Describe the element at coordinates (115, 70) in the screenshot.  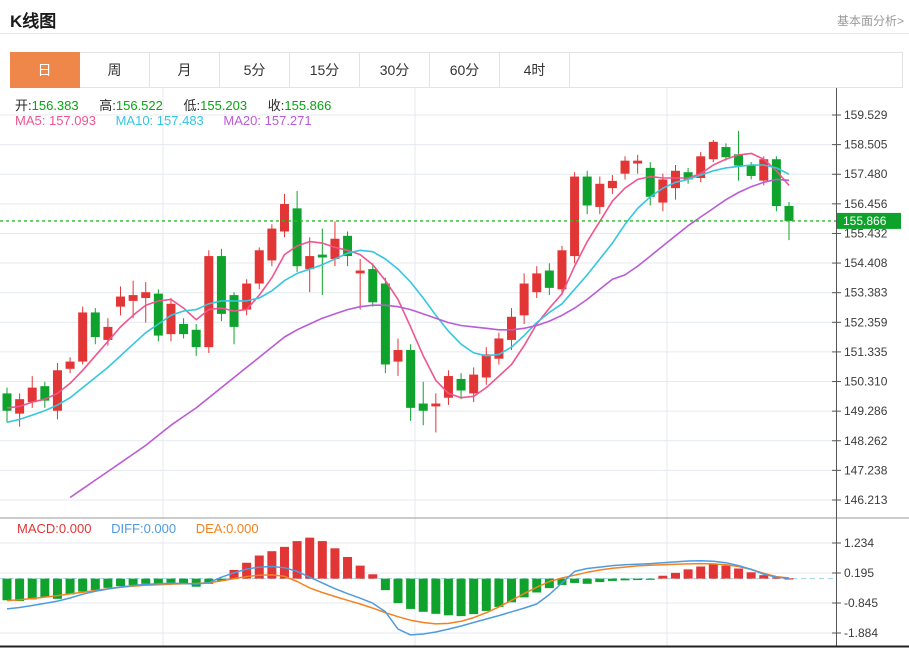
I see `tab-week: 周` at that location.